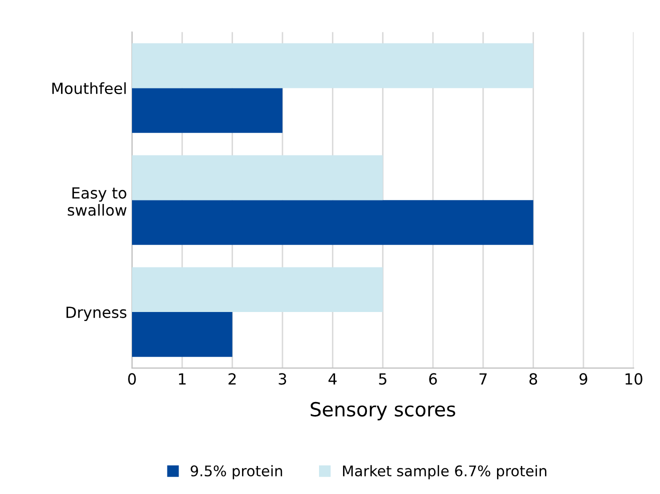 Image resolution: width=660 pixels, height=494 pixels. Describe the element at coordinates (433, 379) in the screenshot. I see `x-tick-label: 6` at that location.